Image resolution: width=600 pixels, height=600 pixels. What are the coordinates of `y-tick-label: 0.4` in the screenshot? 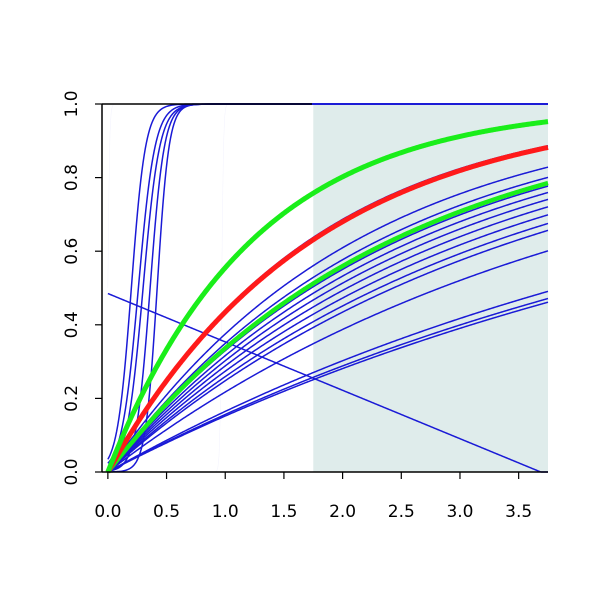 It's located at (72, 324).